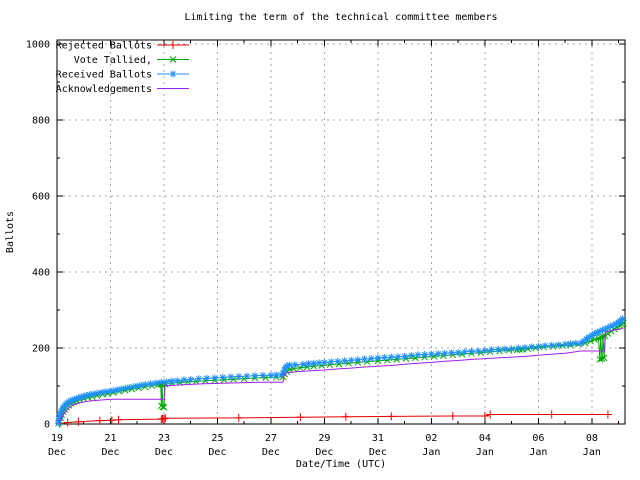 This screenshot has width=640, height=480. Describe the element at coordinates (104, 89) in the screenshot. I see `legend-label: Acknowledgements` at that location.